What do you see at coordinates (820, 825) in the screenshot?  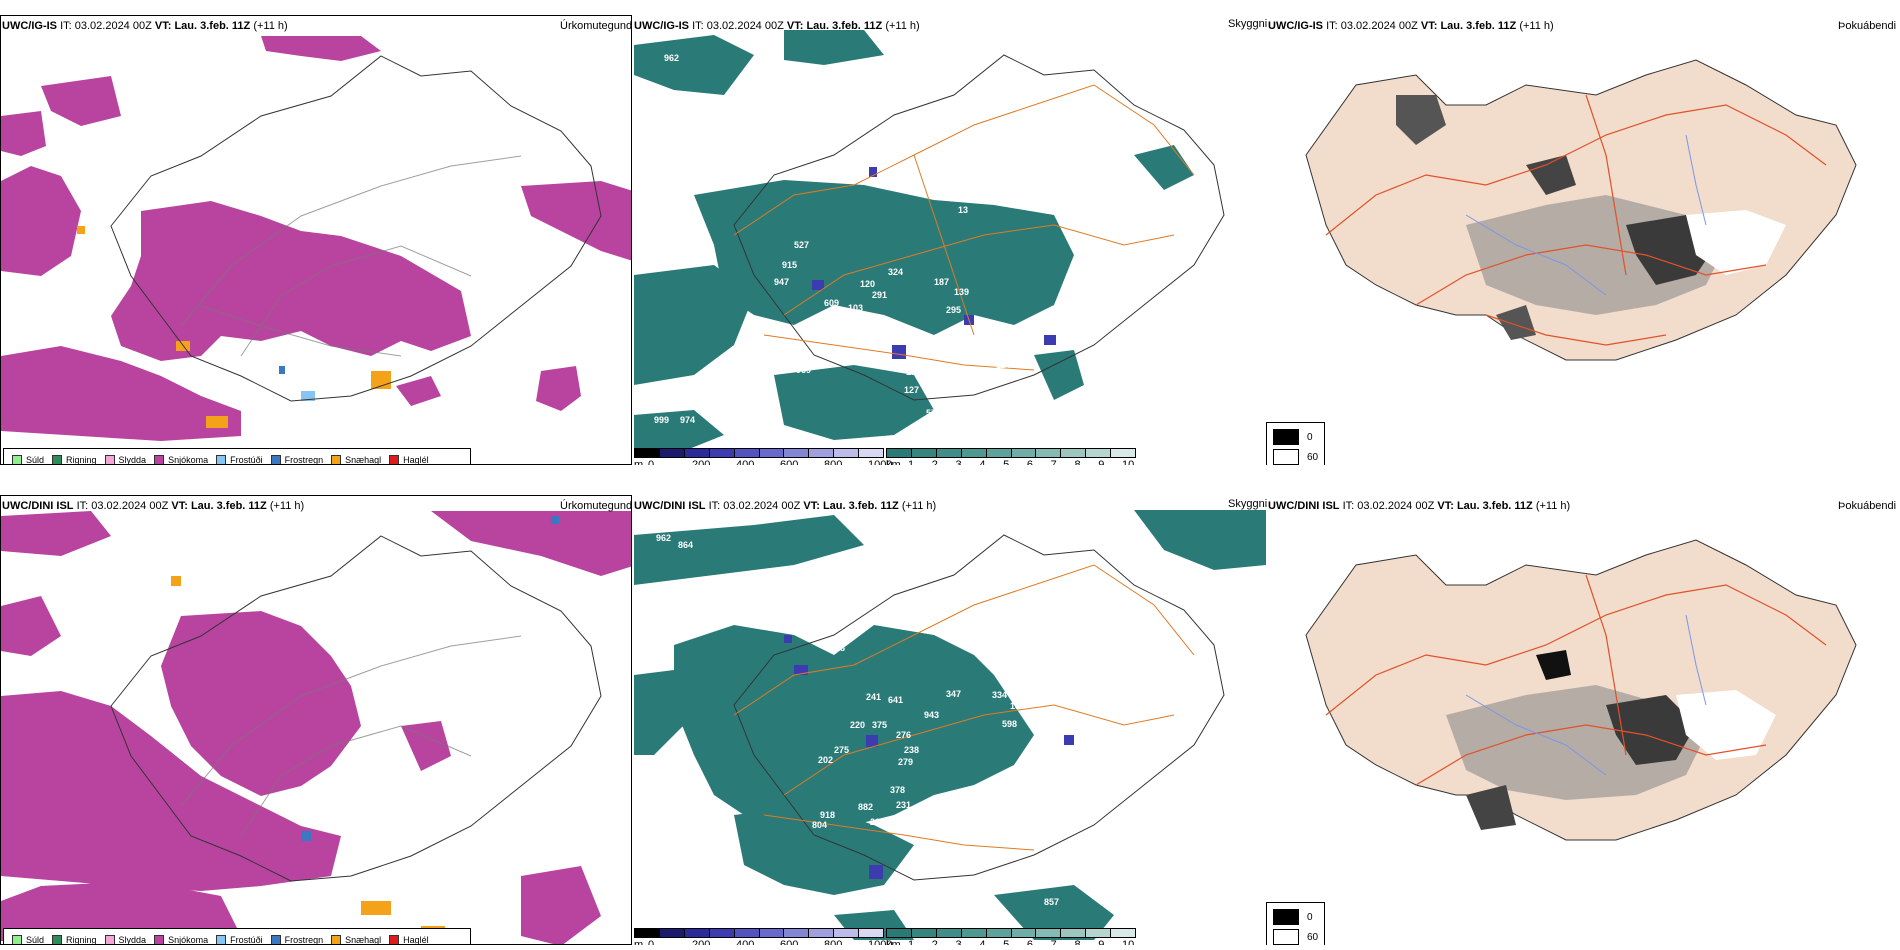 I see `visibility-label: 804` at bounding box center [820, 825].